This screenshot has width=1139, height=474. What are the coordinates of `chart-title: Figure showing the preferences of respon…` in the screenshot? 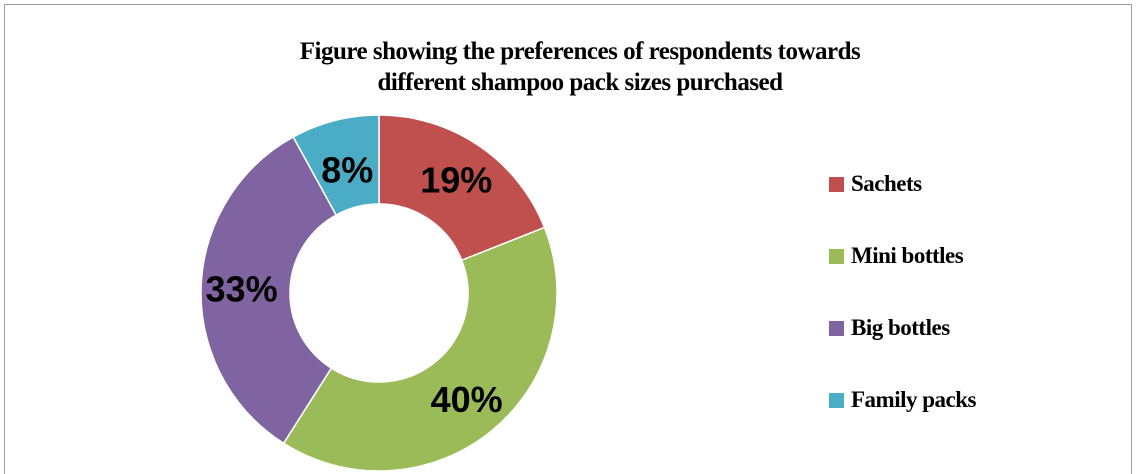 It's located at (569, 67).